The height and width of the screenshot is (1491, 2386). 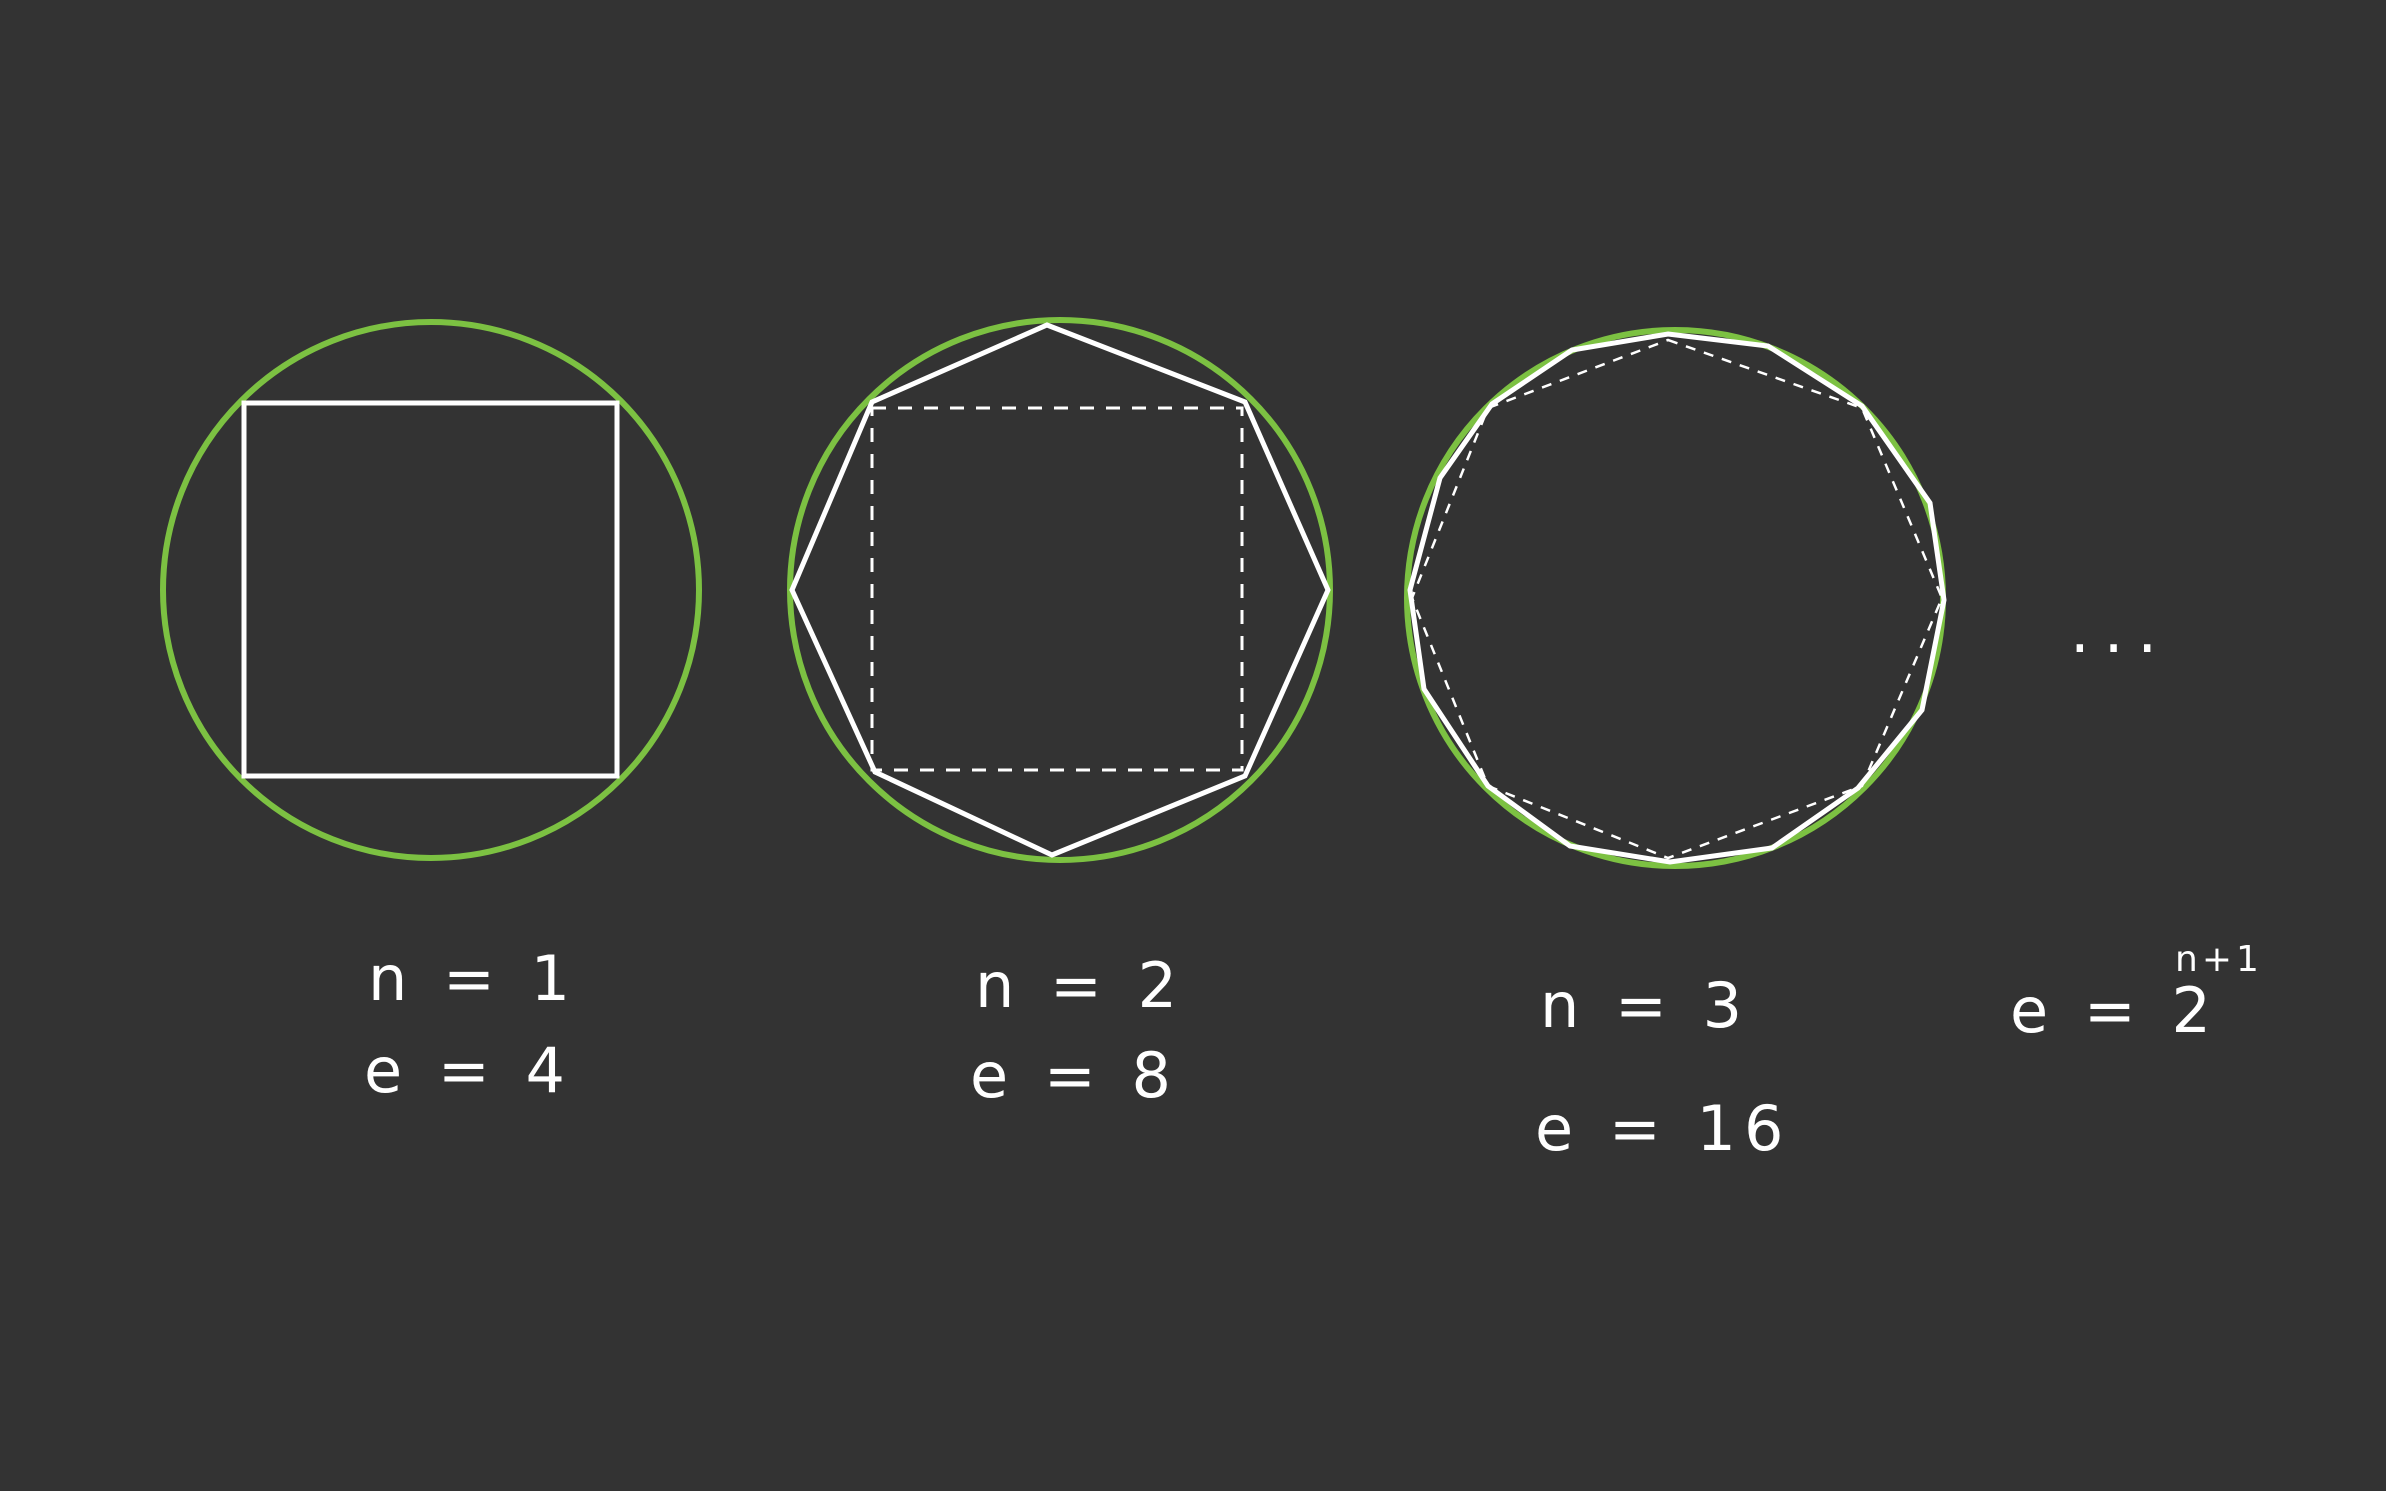 I want to click on figure-3-n-label: n = 3, so click(x=1645, y=1005).